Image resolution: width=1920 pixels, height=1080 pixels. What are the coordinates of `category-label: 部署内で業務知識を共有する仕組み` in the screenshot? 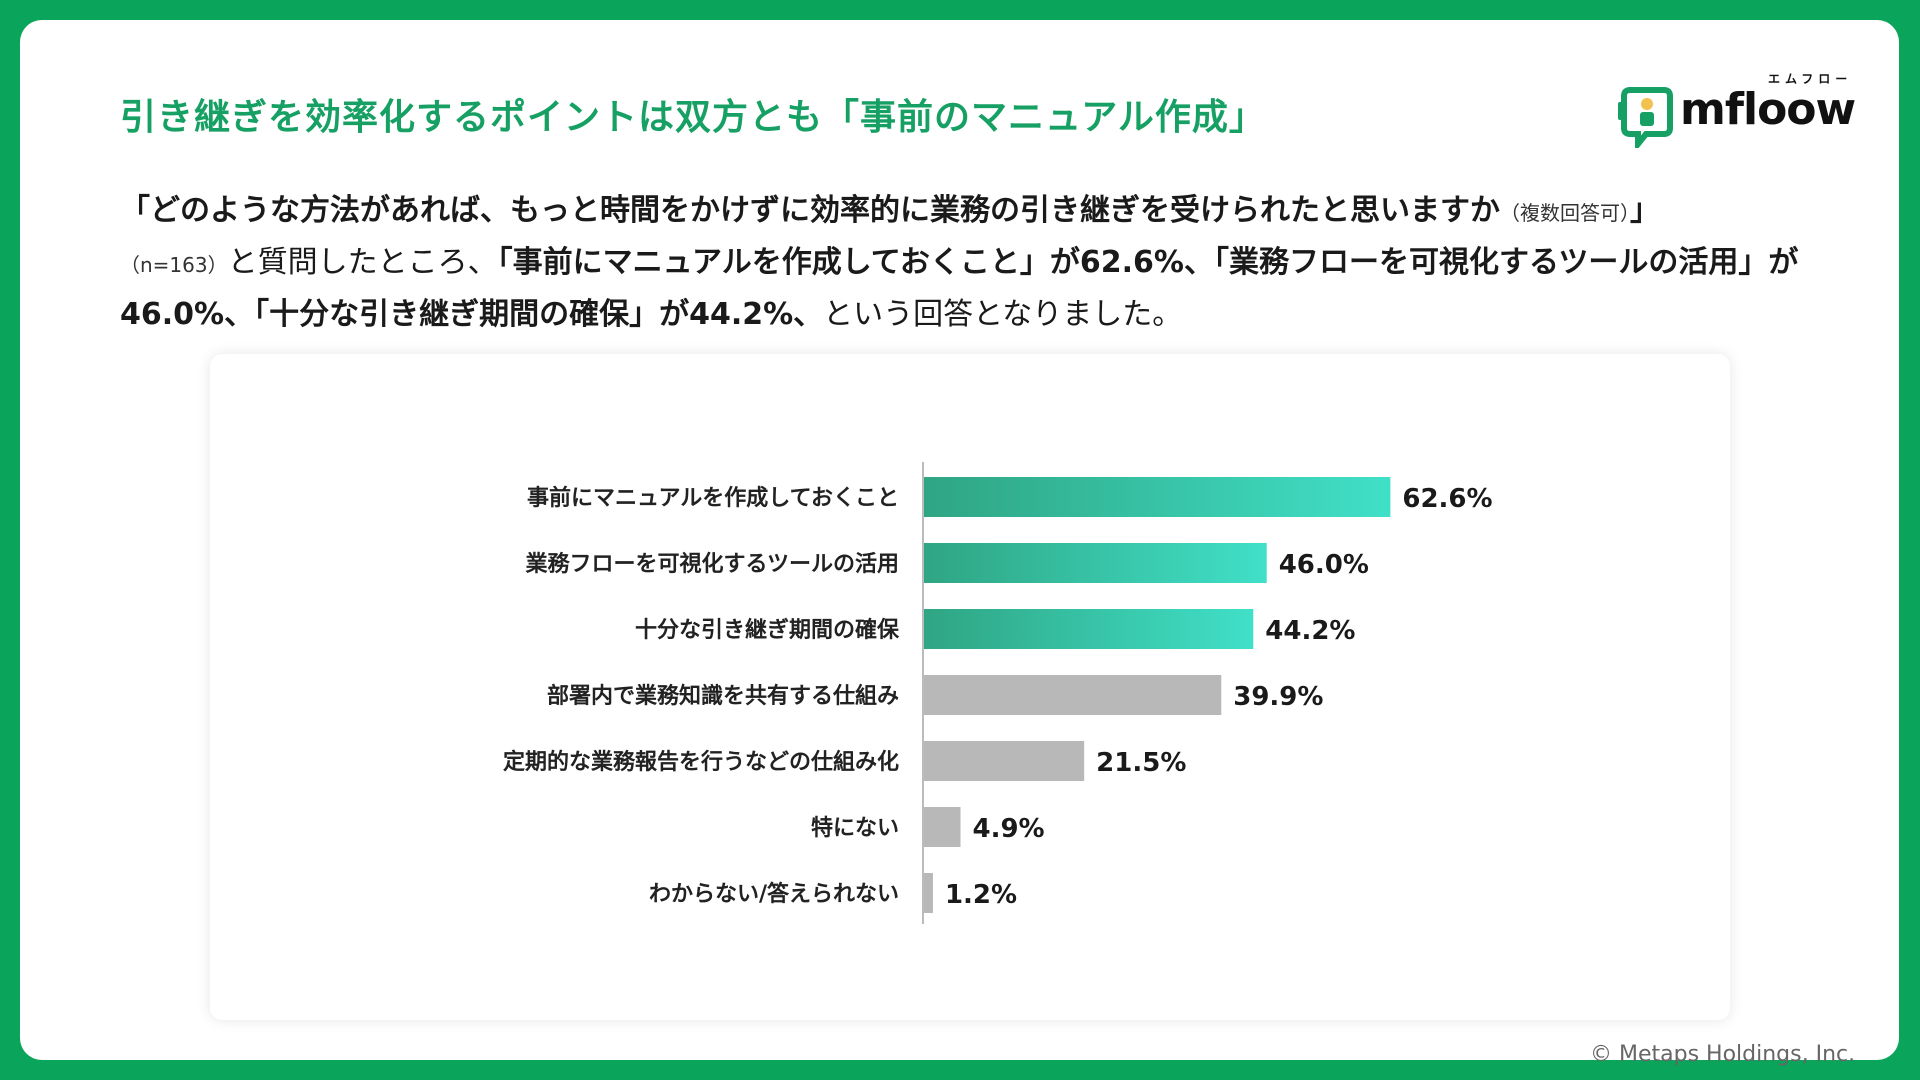 It's located at (723, 696).